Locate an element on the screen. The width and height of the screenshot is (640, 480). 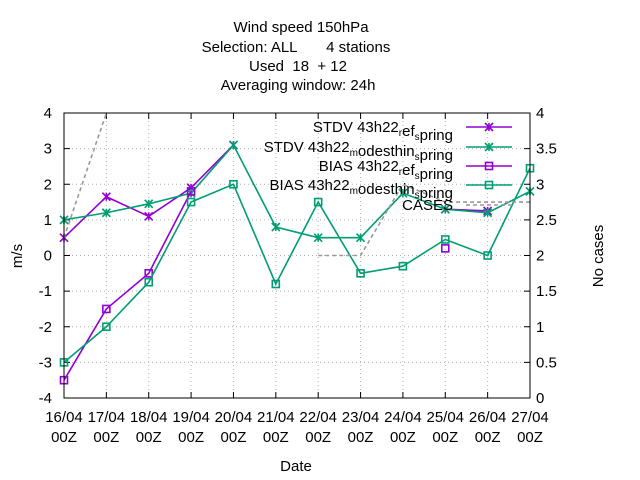
x-tick-label-date: 16/04 is located at coordinates (64, 417).